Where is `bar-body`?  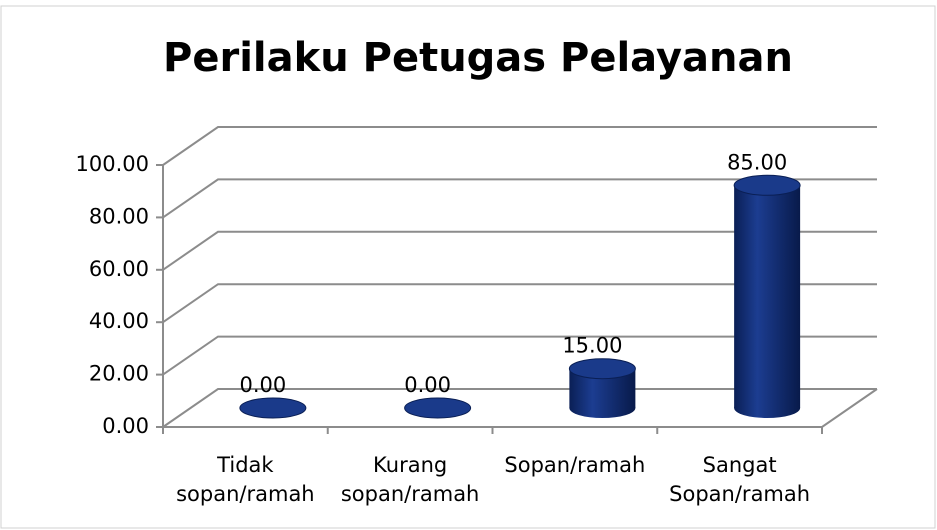 bar-body is located at coordinates (767, 296).